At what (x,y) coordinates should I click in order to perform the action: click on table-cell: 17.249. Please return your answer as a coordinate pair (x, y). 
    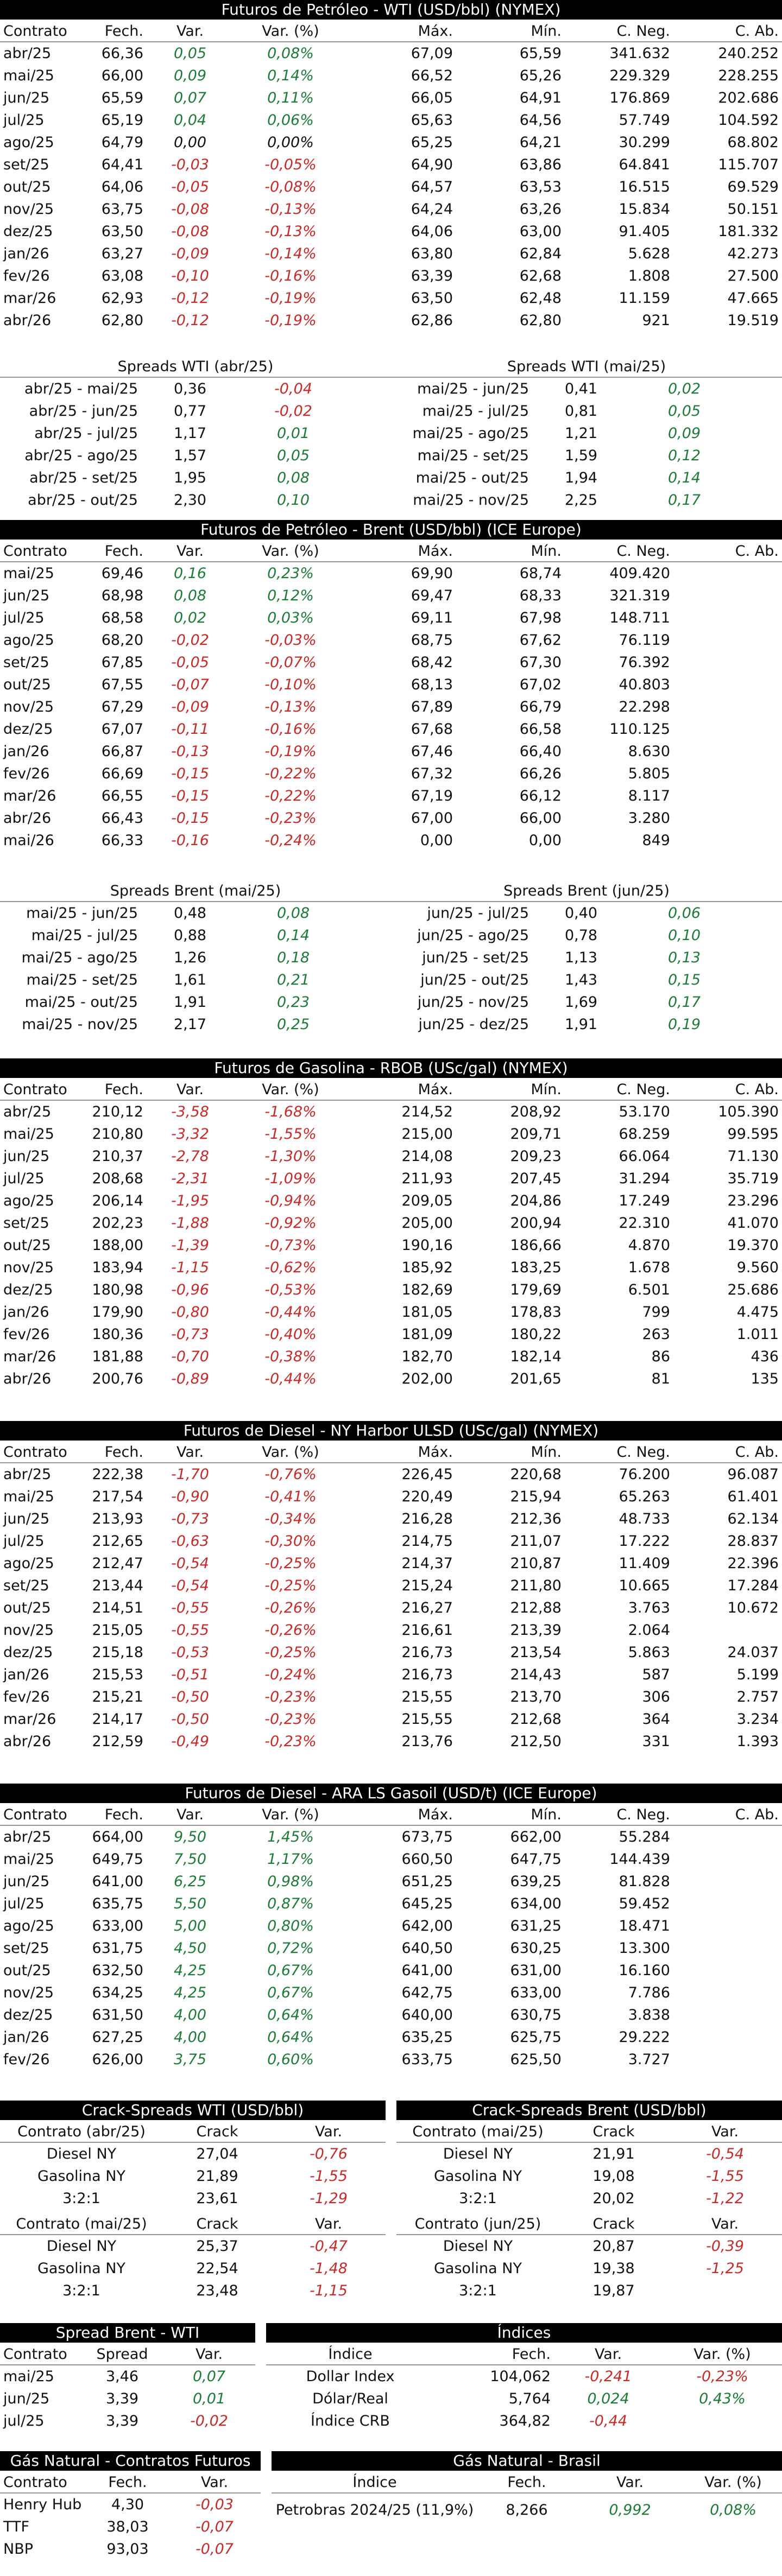
    Looking at the image, I should click on (644, 1201).